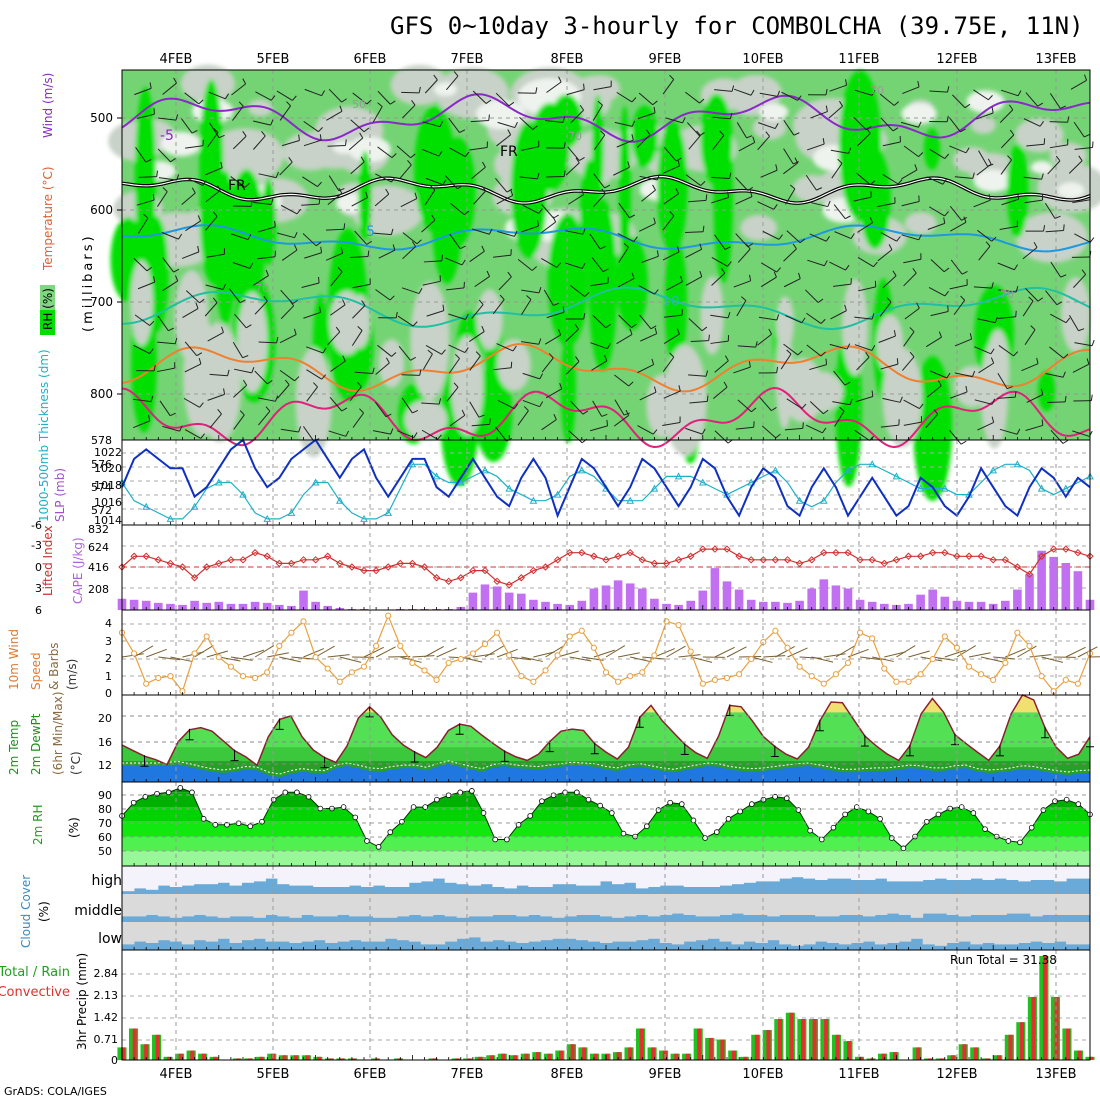 The width and height of the screenshot is (1100, 1100). Describe the element at coordinates (82, 1001) in the screenshot. I see `axis-label-precip: 3hr Precip (mm)` at that location.